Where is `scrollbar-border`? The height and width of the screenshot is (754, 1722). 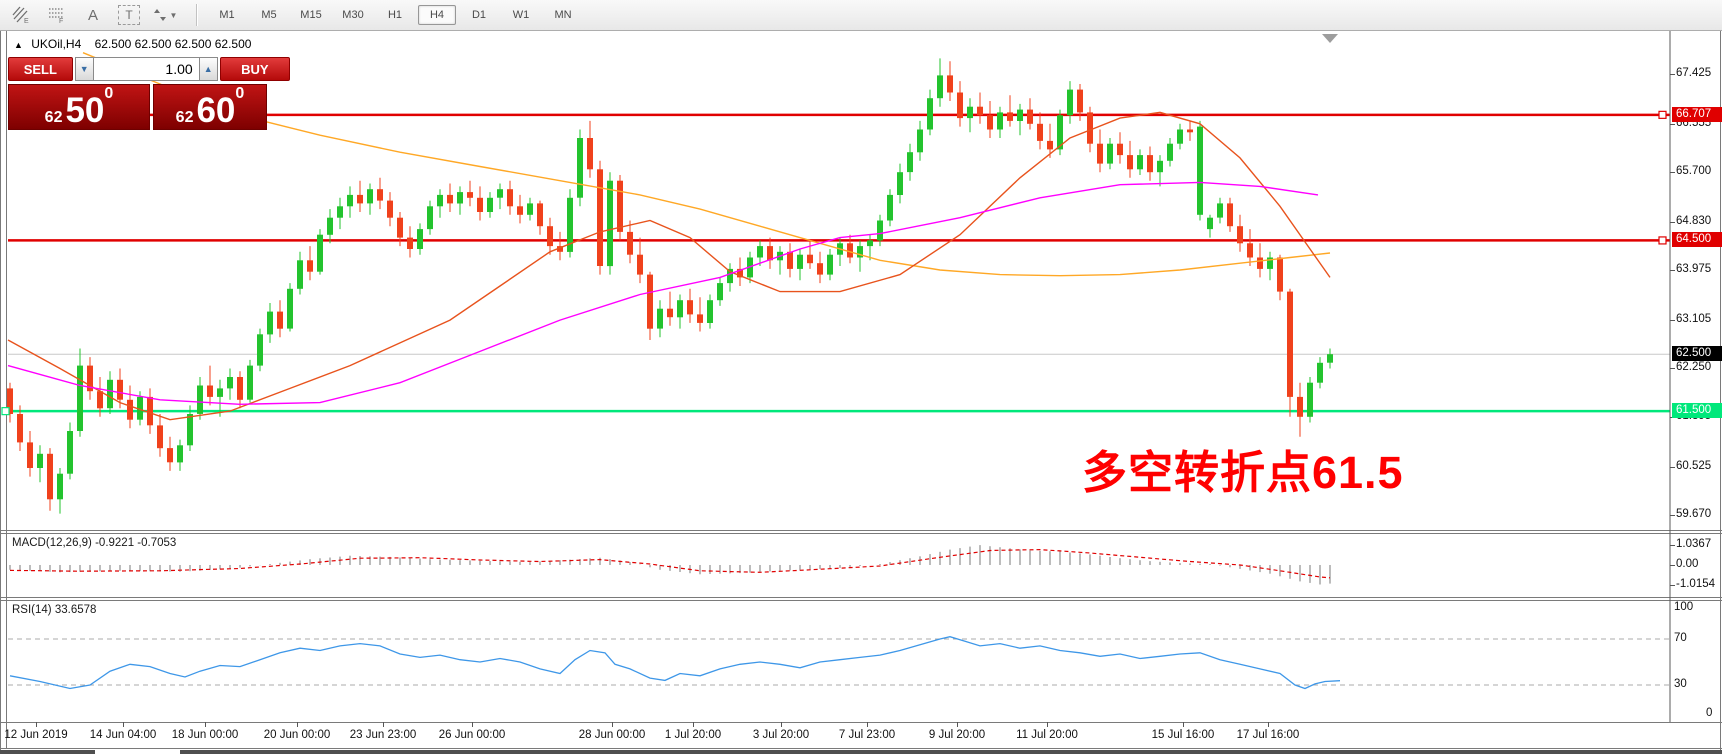
scrollbar-border is located at coordinates (861, 748).